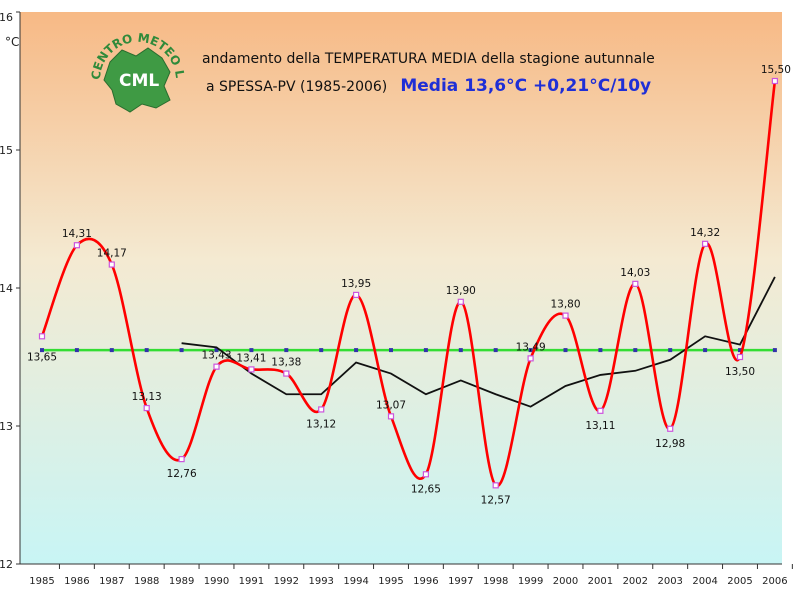  What do you see at coordinates (182, 474) in the screenshot?
I see `data-label: 12,76` at bounding box center [182, 474].